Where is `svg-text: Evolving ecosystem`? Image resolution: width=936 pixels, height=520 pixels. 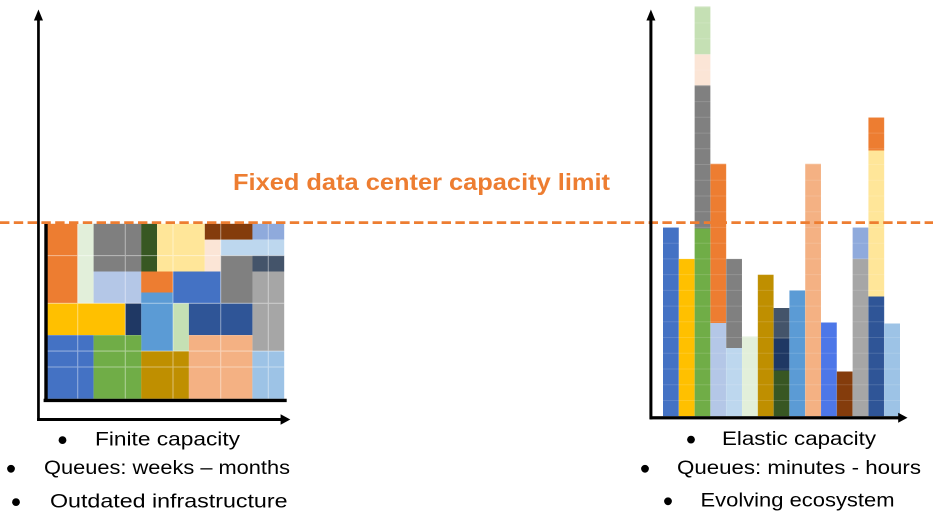
svg-text: Evolving ecosystem is located at coordinates (798, 501).